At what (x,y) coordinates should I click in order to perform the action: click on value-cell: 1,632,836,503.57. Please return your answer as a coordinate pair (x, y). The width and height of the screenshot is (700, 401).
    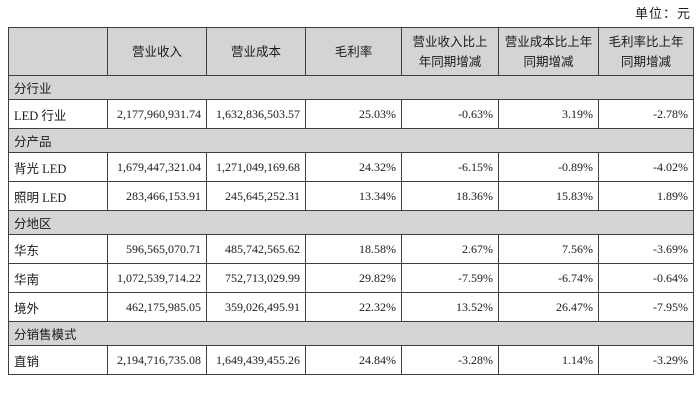
    Looking at the image, I should click on (256, 114).